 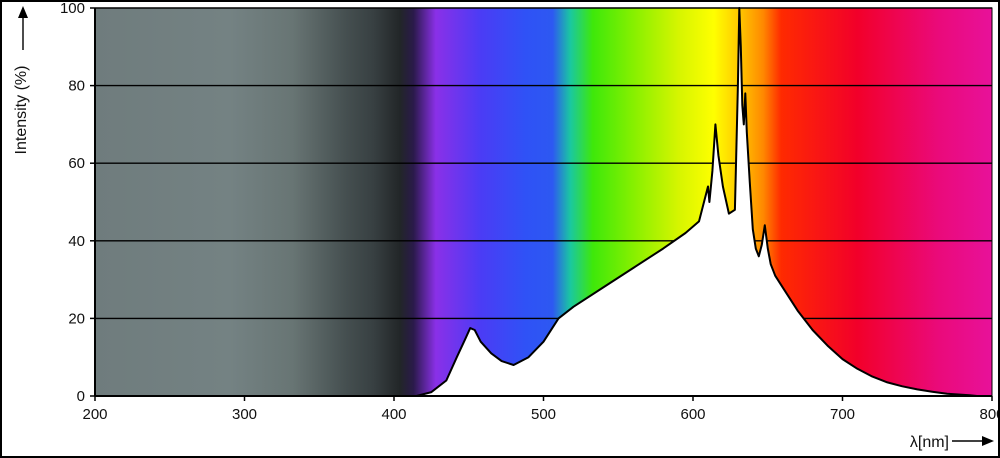 I want to click on y-tick-label-40: 40, so click(x=76, y=241).